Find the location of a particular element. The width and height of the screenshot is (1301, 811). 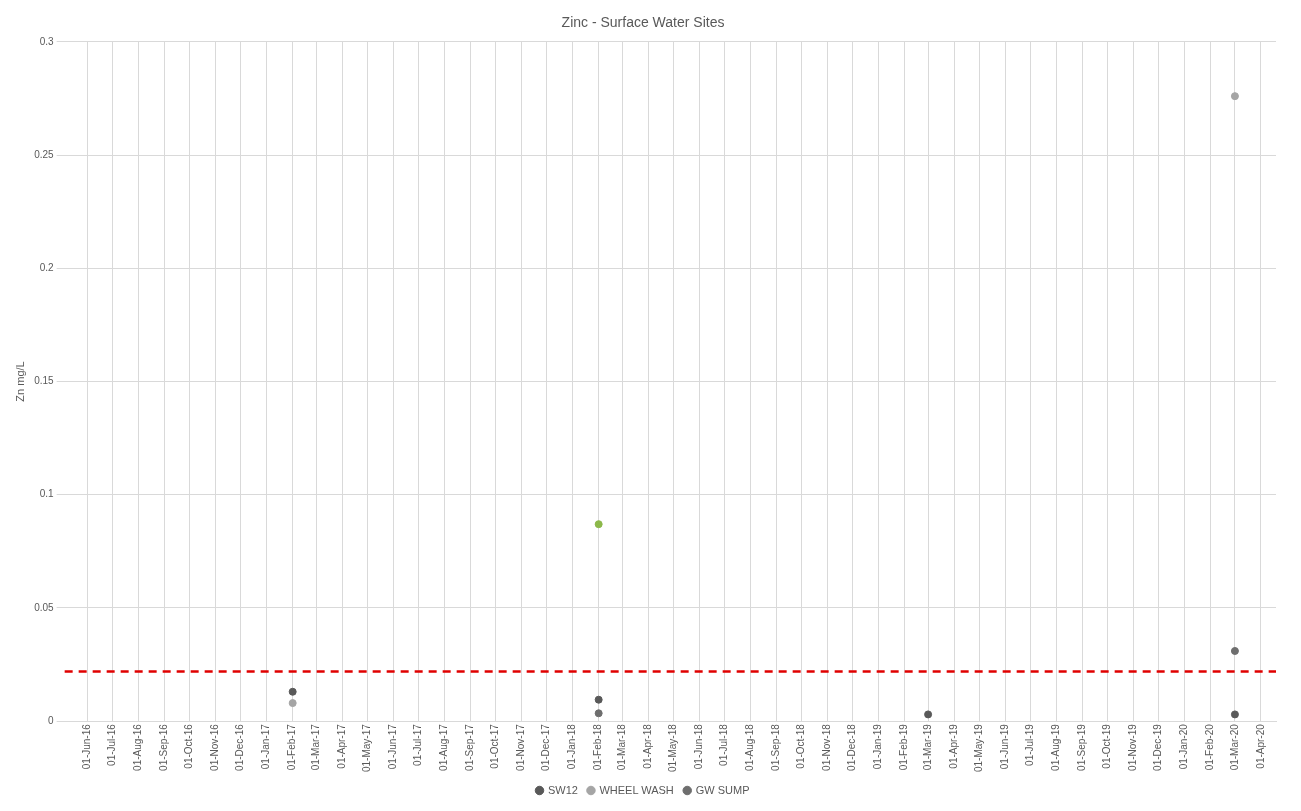

x-tick-label: 01-Jan-17 is located at coordinates (266, 746).